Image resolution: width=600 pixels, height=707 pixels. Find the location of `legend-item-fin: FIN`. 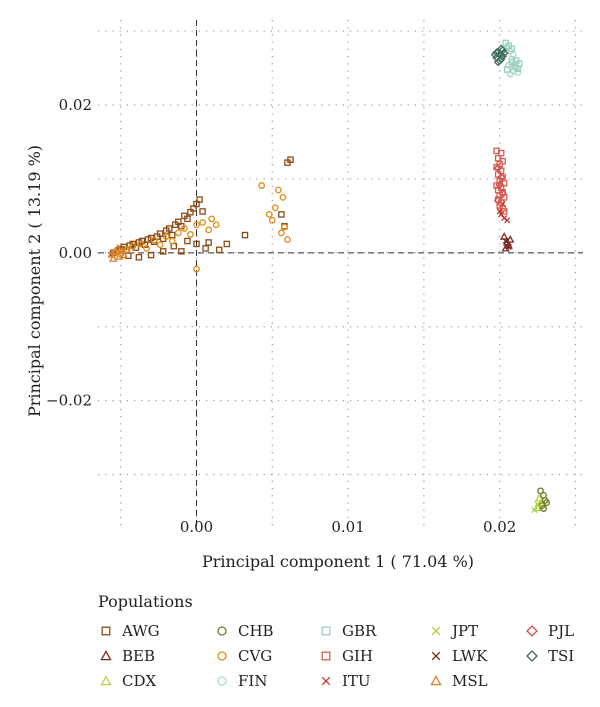

legend-item-fin: FIN is located at coordinates (268, 680).